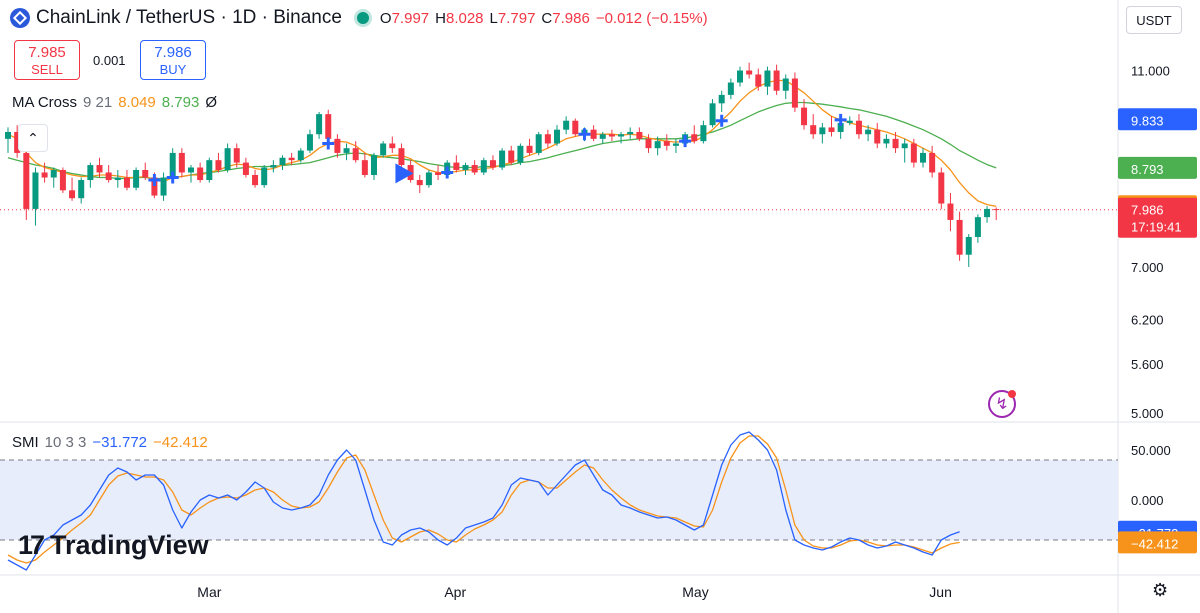 The height and width of the screenshot is (613, 1200). What do you see at coordinates (173, 52) in the screenshot?
I see `buy-price: 7.986` at bounding box center [173, 52].